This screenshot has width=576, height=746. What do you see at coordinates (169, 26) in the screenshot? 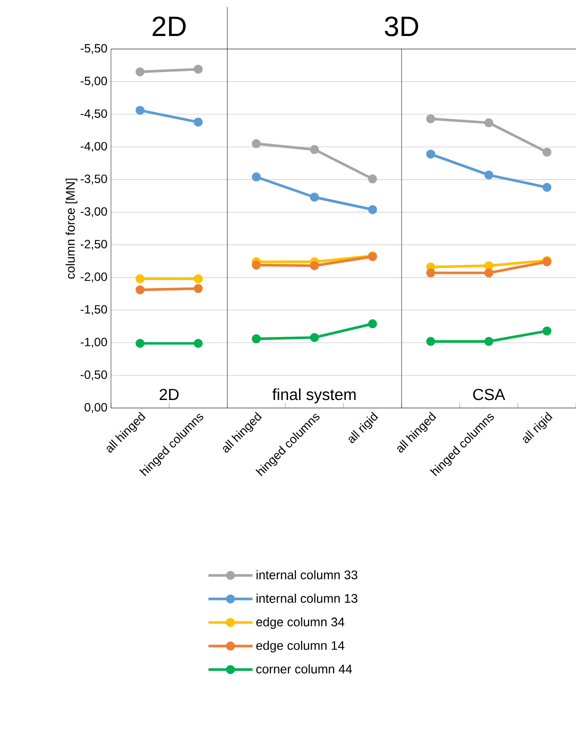
I see `text: 2D` at bounding box center [169, 26].